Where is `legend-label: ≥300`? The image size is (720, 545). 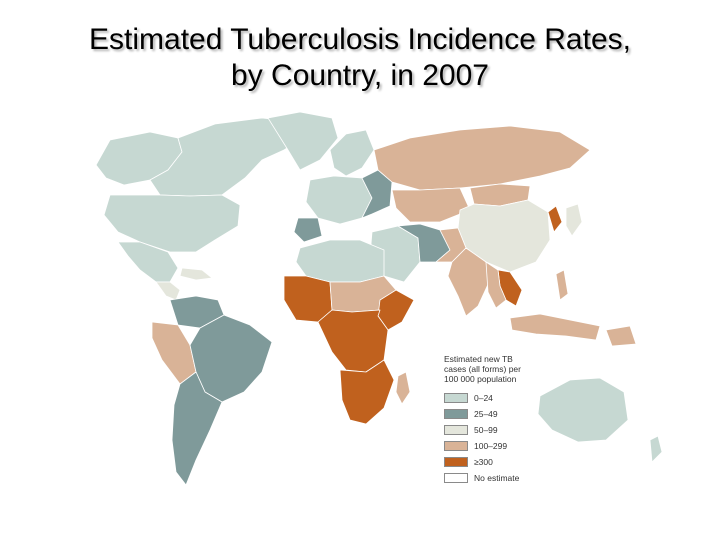 legend-label: ≥300 is located at coordinates (483, 462).